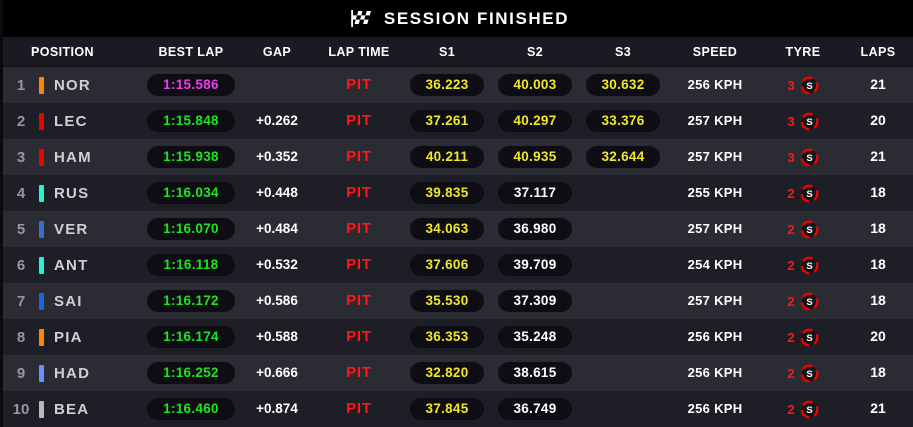 This screenshot has height=427, width=913. I want to click on sector1-time: 40.211, so click(447, 157).